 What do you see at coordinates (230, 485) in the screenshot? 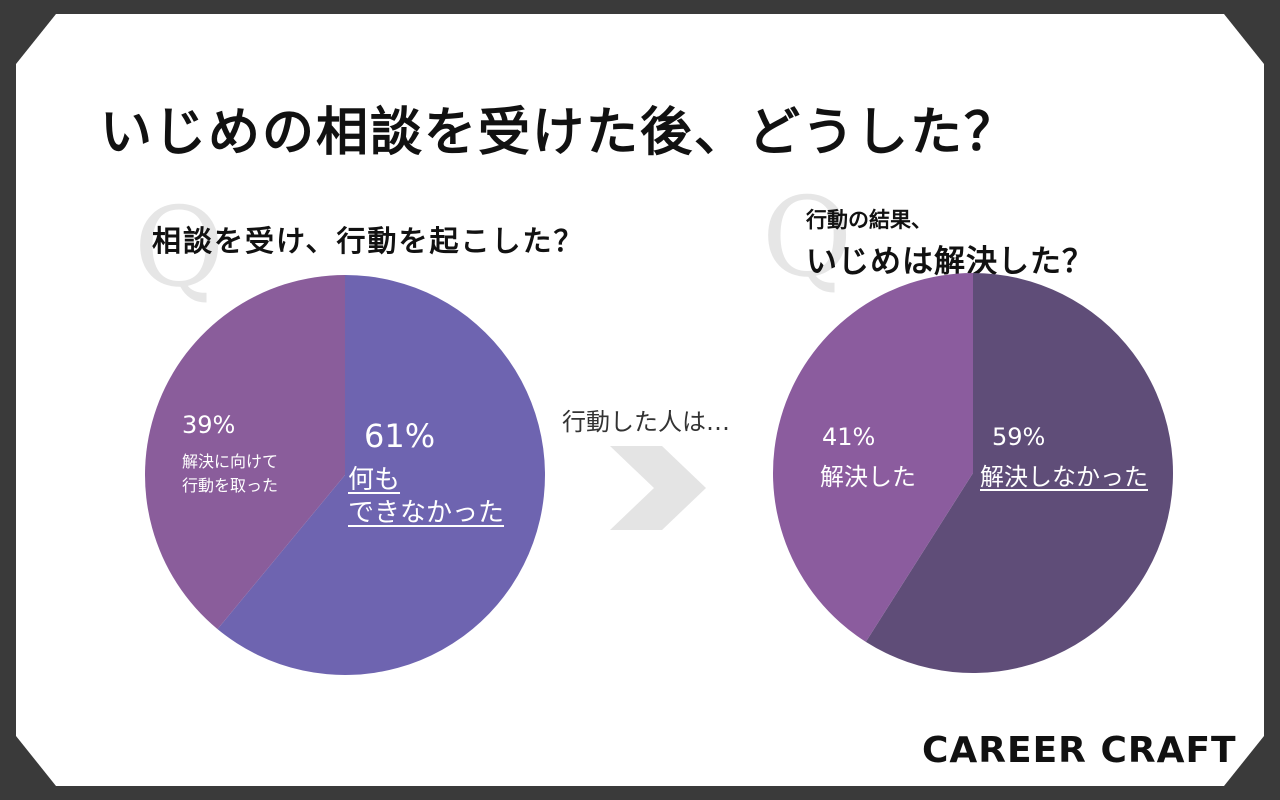
I see `slice-label-acted-line2: 行動を取った` at bounding box center [230, 485].